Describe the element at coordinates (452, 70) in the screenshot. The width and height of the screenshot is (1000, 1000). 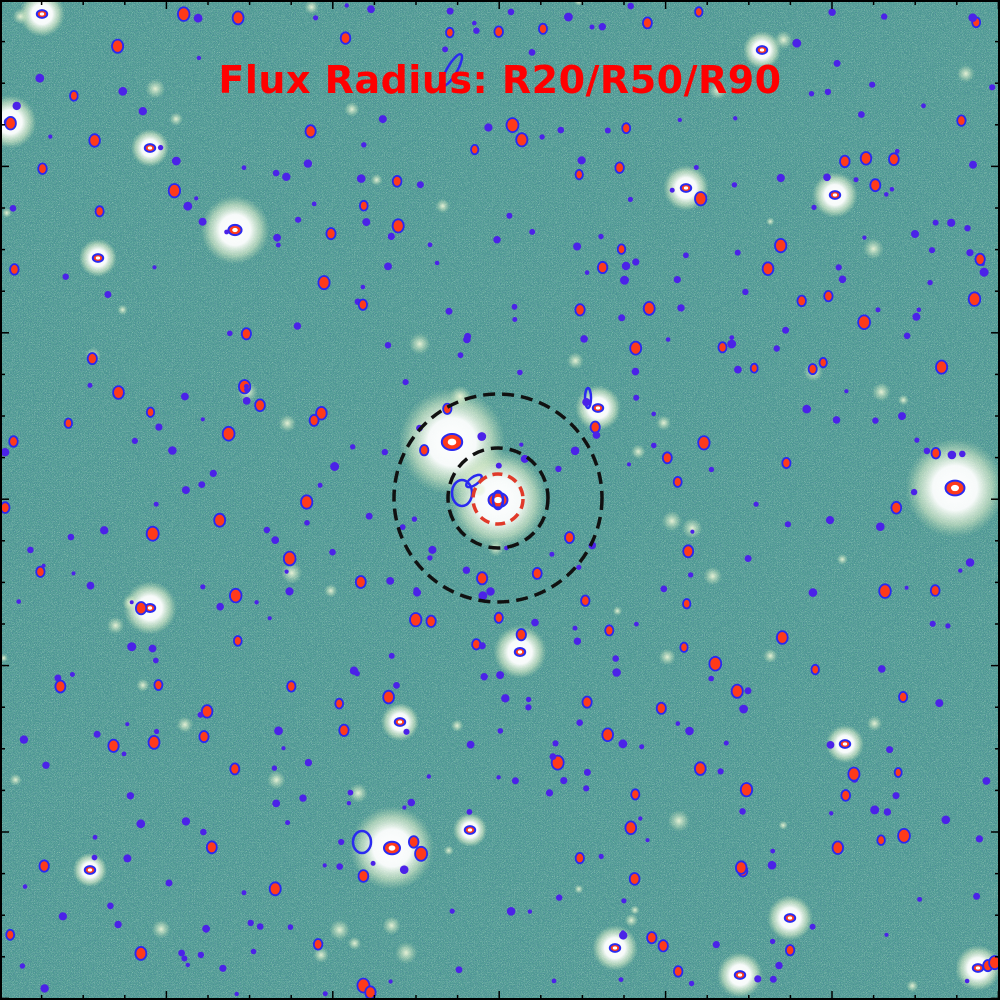
I see `elongated-aperture` at that location.